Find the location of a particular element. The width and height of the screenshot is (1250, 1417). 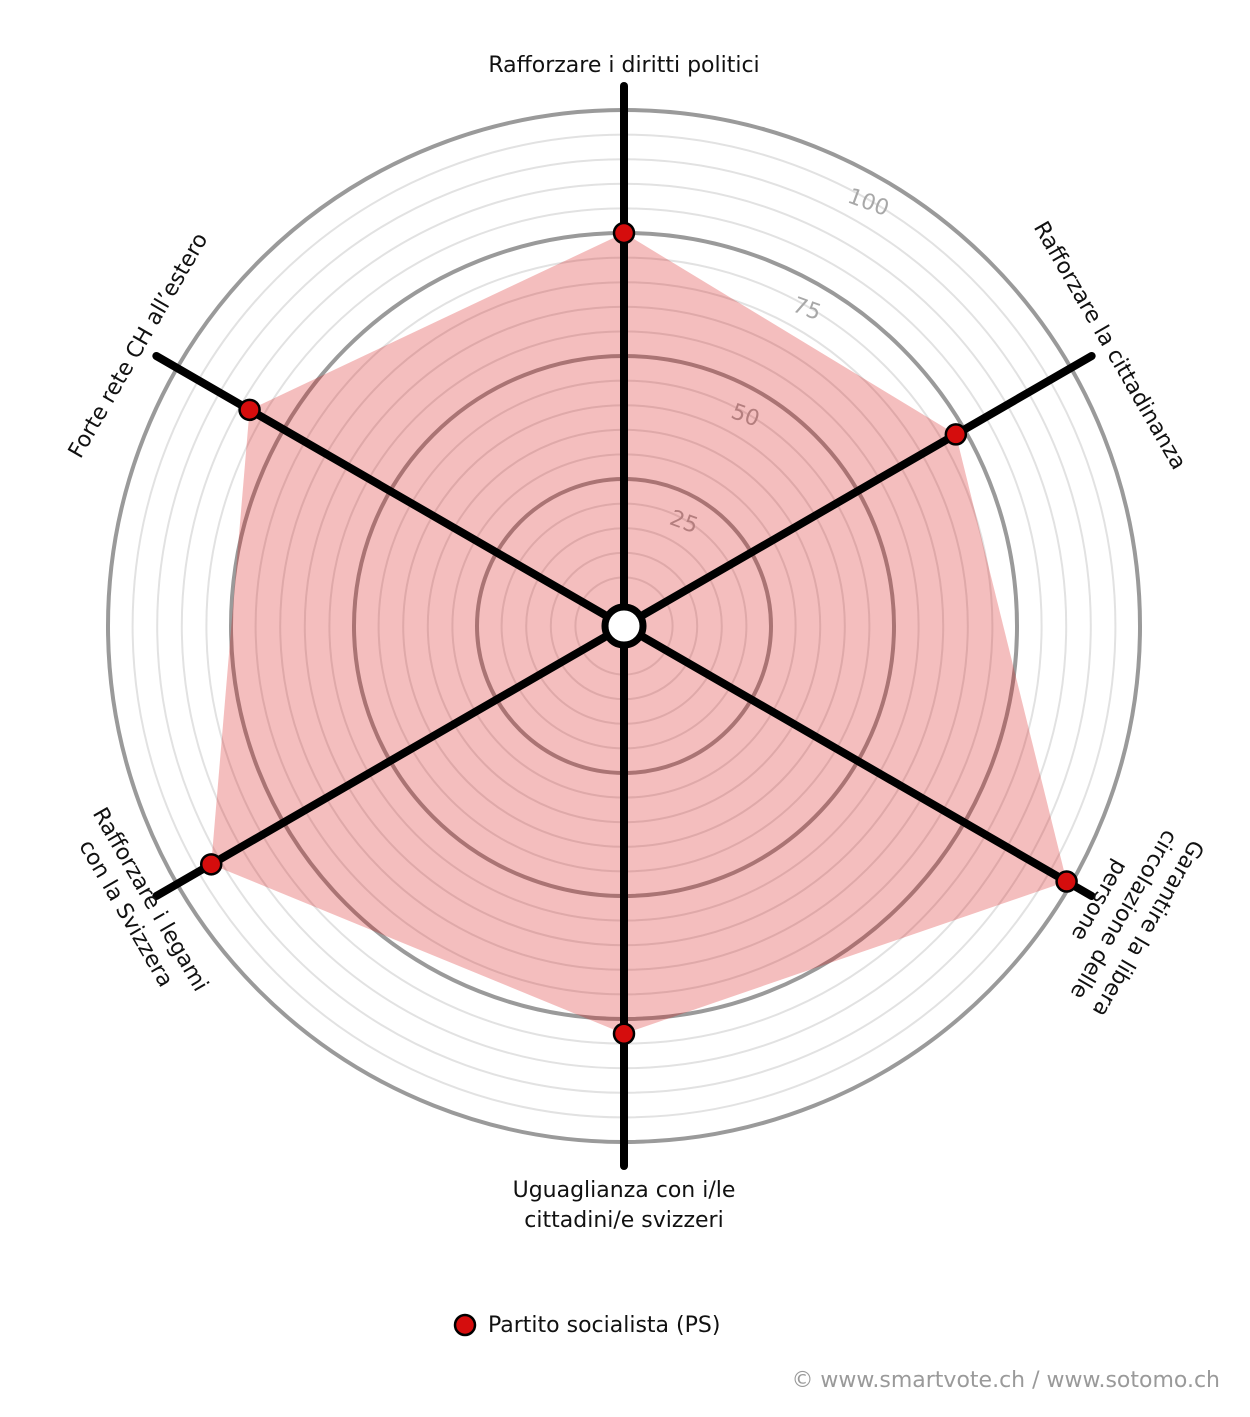

r-tick-label: 100 is located at coordinates (868, 203).